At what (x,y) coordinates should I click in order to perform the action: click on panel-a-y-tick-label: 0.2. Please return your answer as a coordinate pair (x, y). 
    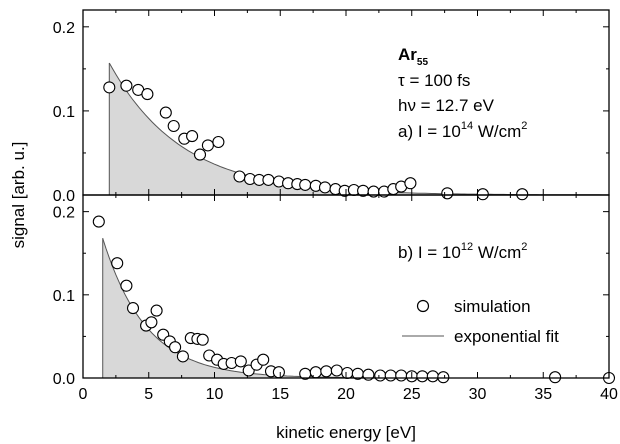
    Looking at the image, I should click on (64, 28).